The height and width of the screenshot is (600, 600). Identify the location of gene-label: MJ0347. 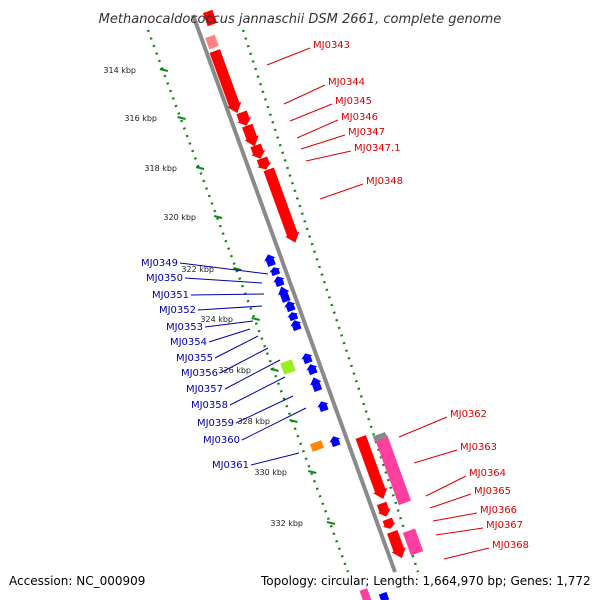
(366, 132).